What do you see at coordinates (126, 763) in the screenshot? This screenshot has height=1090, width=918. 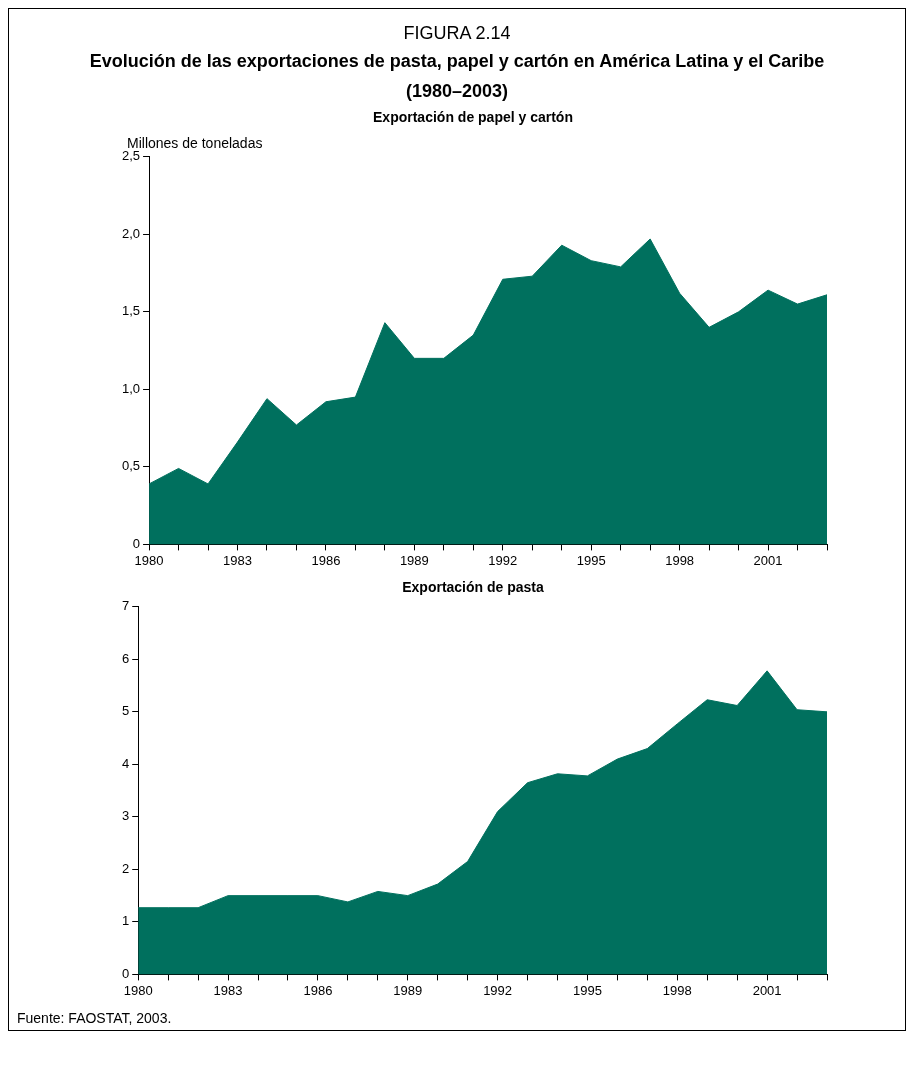 I see `y-tick-label: 4` at bounding box center [126, 763].